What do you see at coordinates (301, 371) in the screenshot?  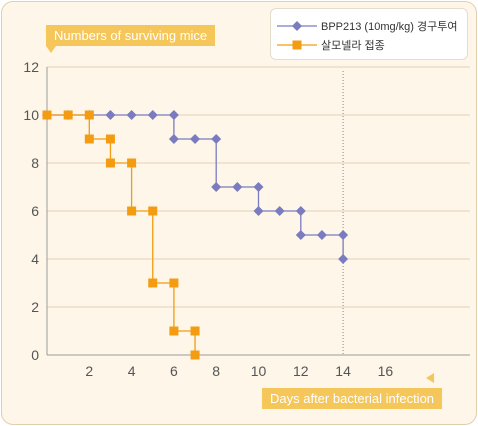 I see `x-tick-label: 12` at bounding box center [301, 371].